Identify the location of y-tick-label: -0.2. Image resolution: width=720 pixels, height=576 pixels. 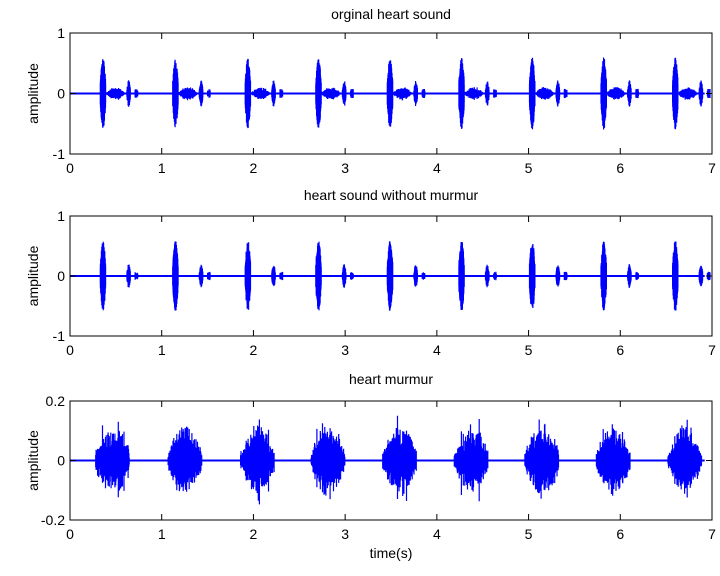
(53, 520).